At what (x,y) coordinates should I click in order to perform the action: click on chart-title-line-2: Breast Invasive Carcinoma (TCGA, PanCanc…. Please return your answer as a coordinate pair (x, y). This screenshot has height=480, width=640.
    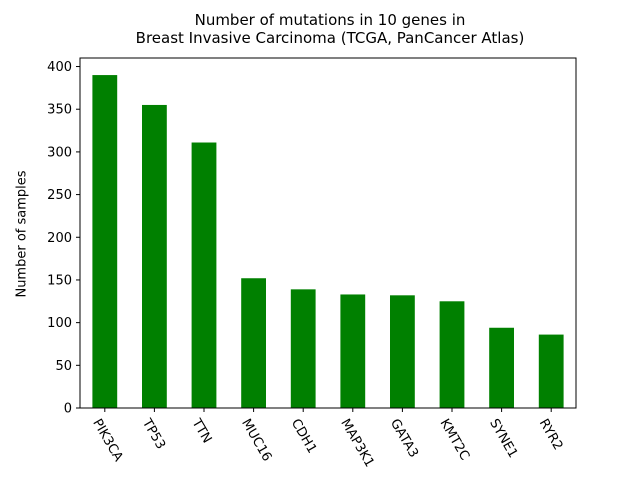
    Looking at the image, I should click on (330, 38).